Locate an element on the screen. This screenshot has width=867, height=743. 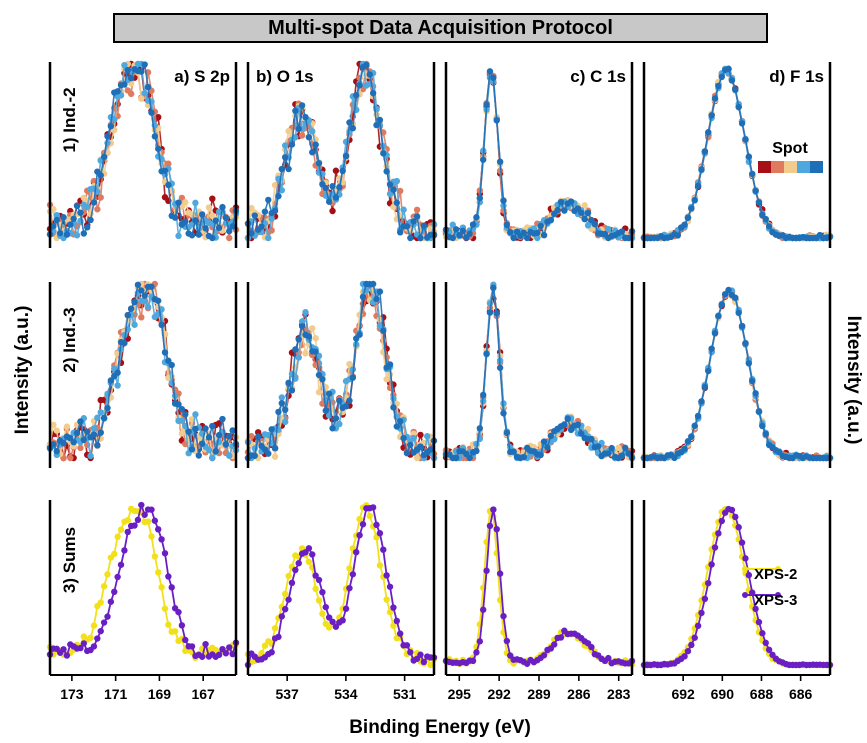
x-tick-label: 167 is located at coordinates (203, 694).